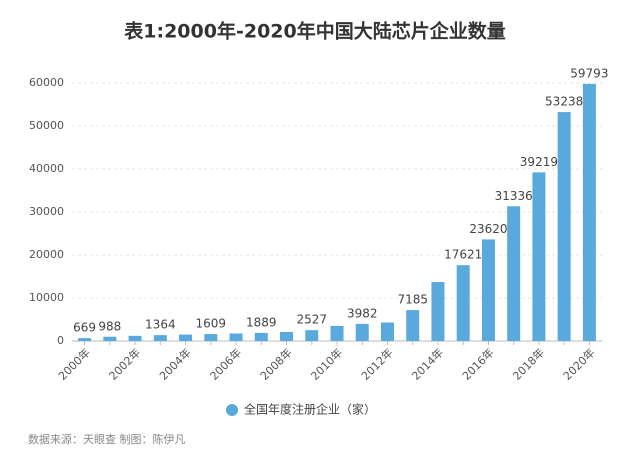  What do you see at coordinates (362, 313) in the screenshot?
I see `value-label: 3982` at bounding box center [362, 313].